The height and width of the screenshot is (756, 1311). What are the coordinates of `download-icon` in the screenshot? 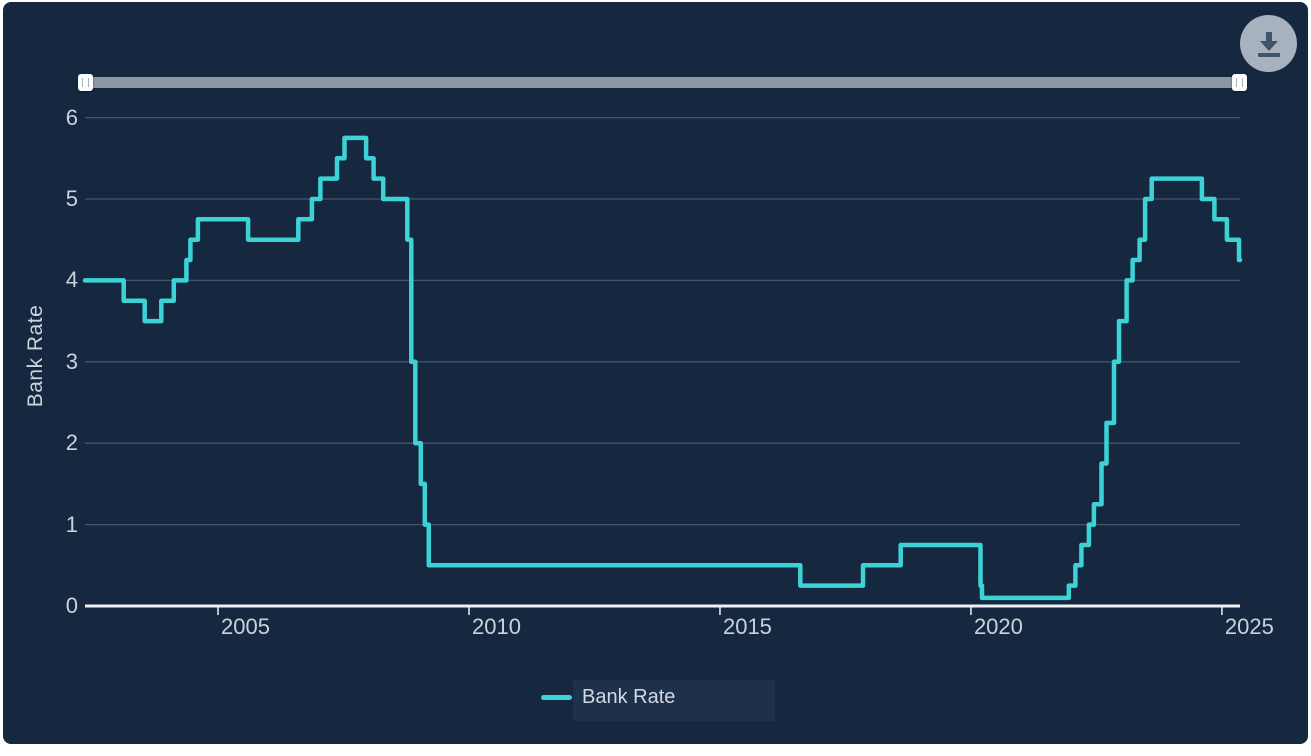 It's located at (1269, 43).